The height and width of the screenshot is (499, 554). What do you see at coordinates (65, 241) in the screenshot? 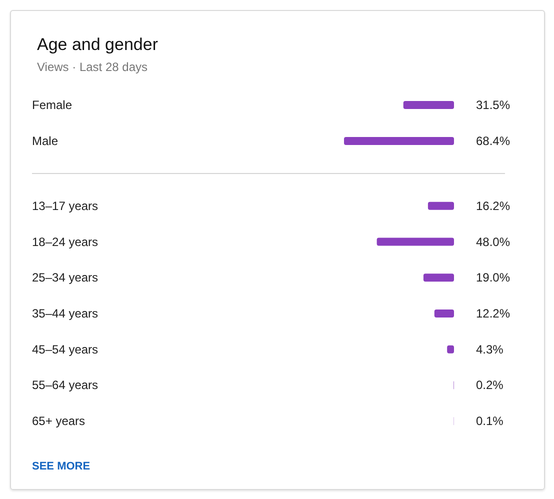
I see `y-tick-label: 18–24 years` at bounding box center [65, 241].